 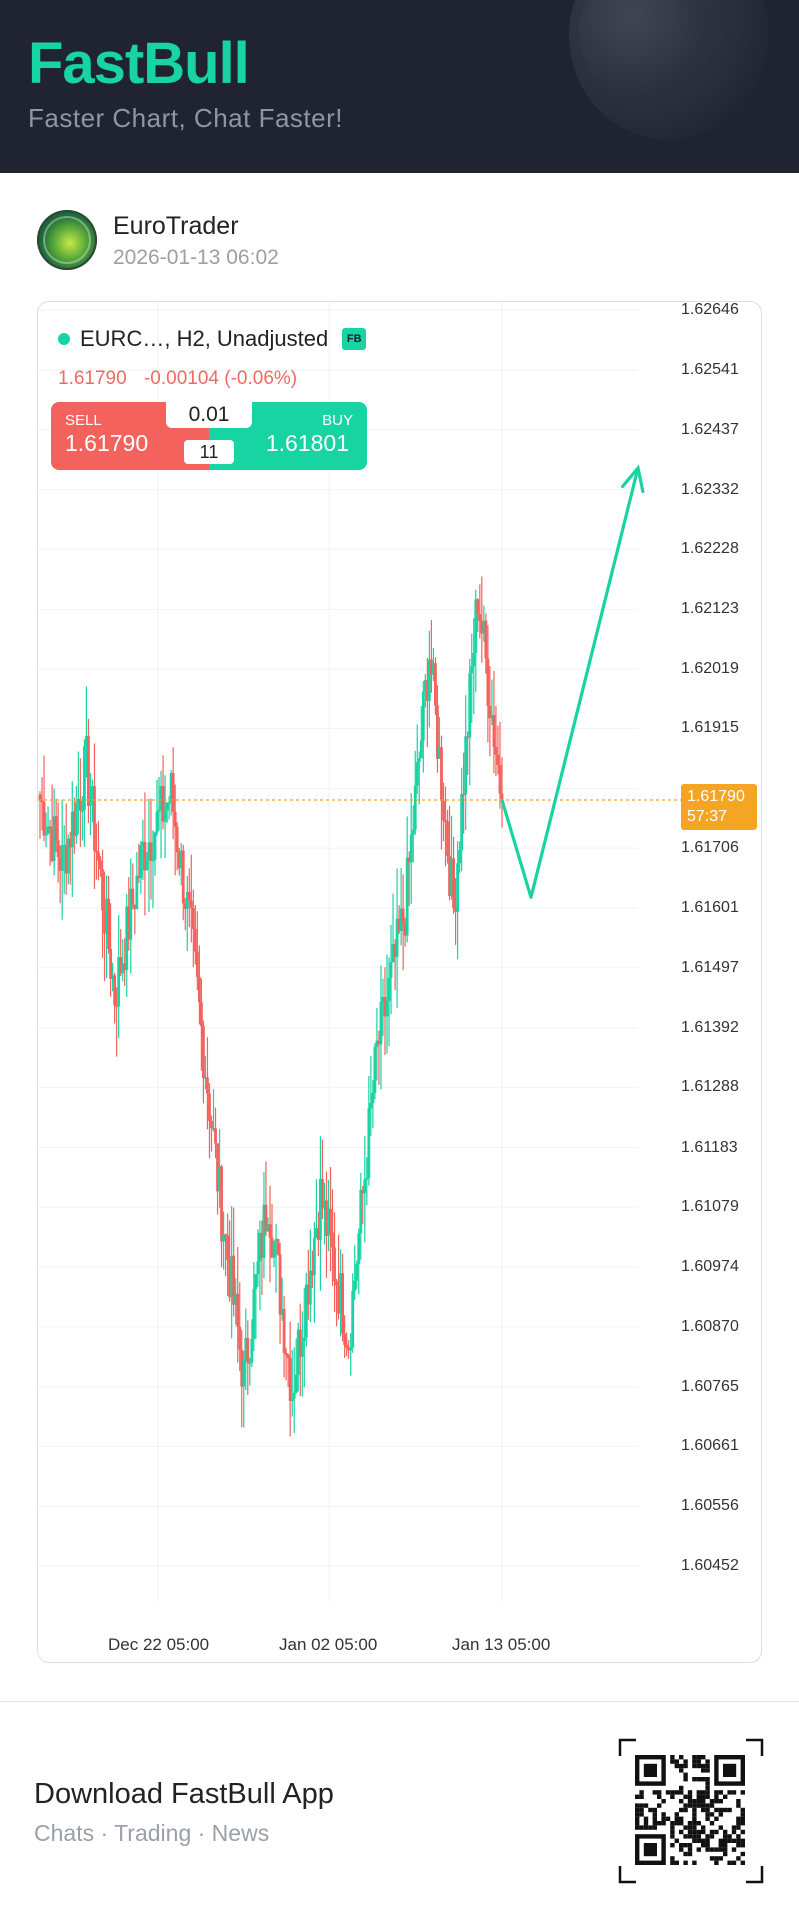 I want to click on last-price: 1.61790, so click(x=92, y=378).